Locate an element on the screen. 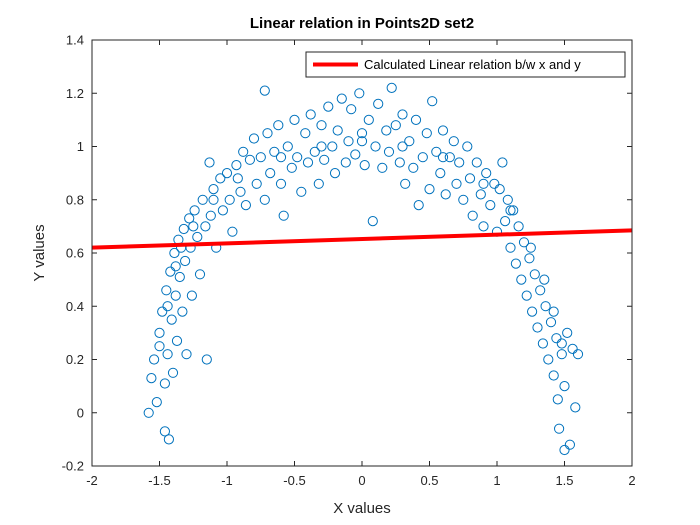 This screenshot has height=525, width=700. x-tick-label: -1 is located at coordinates (227, 480).